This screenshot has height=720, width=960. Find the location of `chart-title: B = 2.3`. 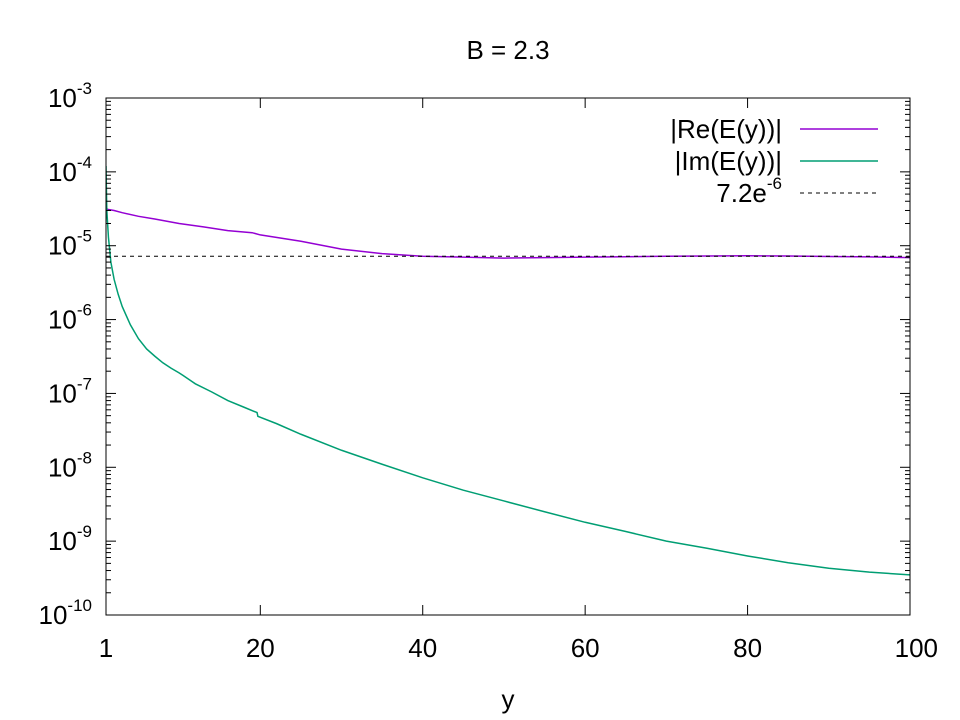

chart-title: B = 2.3 is located at coordinates (507, 50).